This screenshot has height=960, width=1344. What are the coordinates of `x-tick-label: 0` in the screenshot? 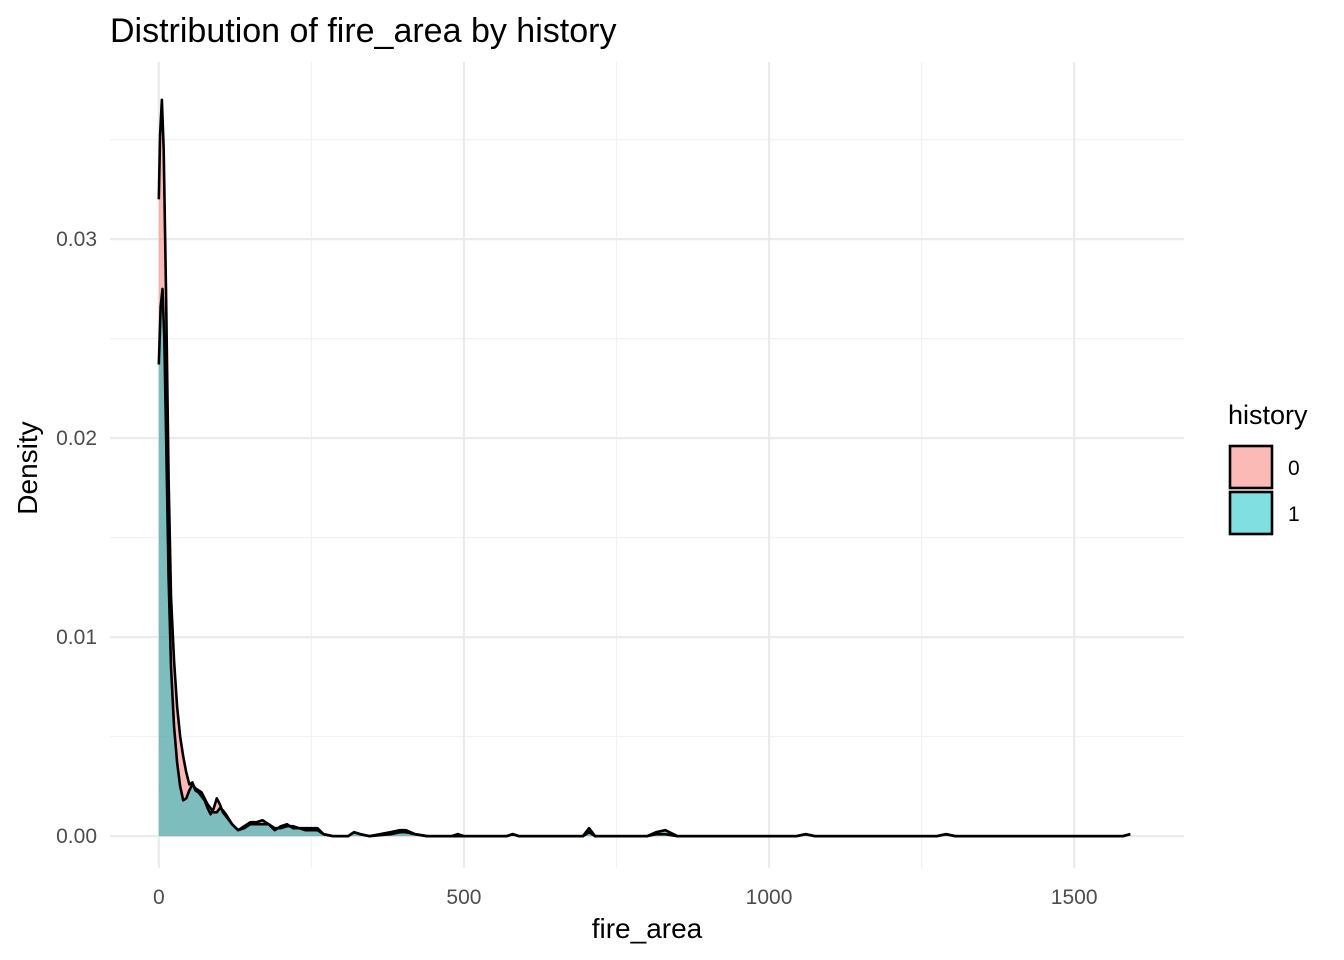 It's located at (159, 897).